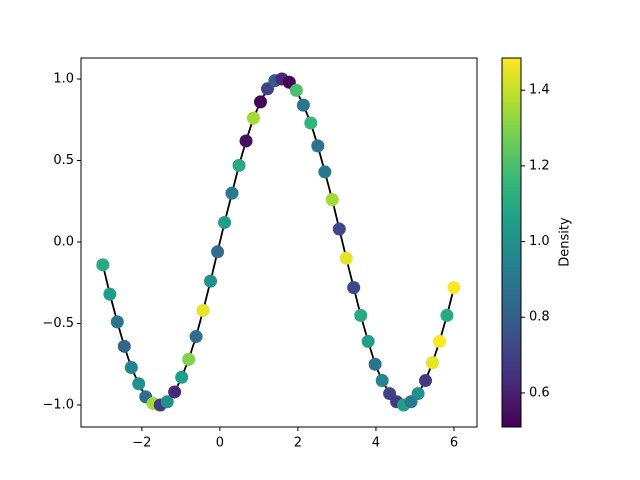  I want to click on colorbar-tick-label: 0.6, so click(539, 392).